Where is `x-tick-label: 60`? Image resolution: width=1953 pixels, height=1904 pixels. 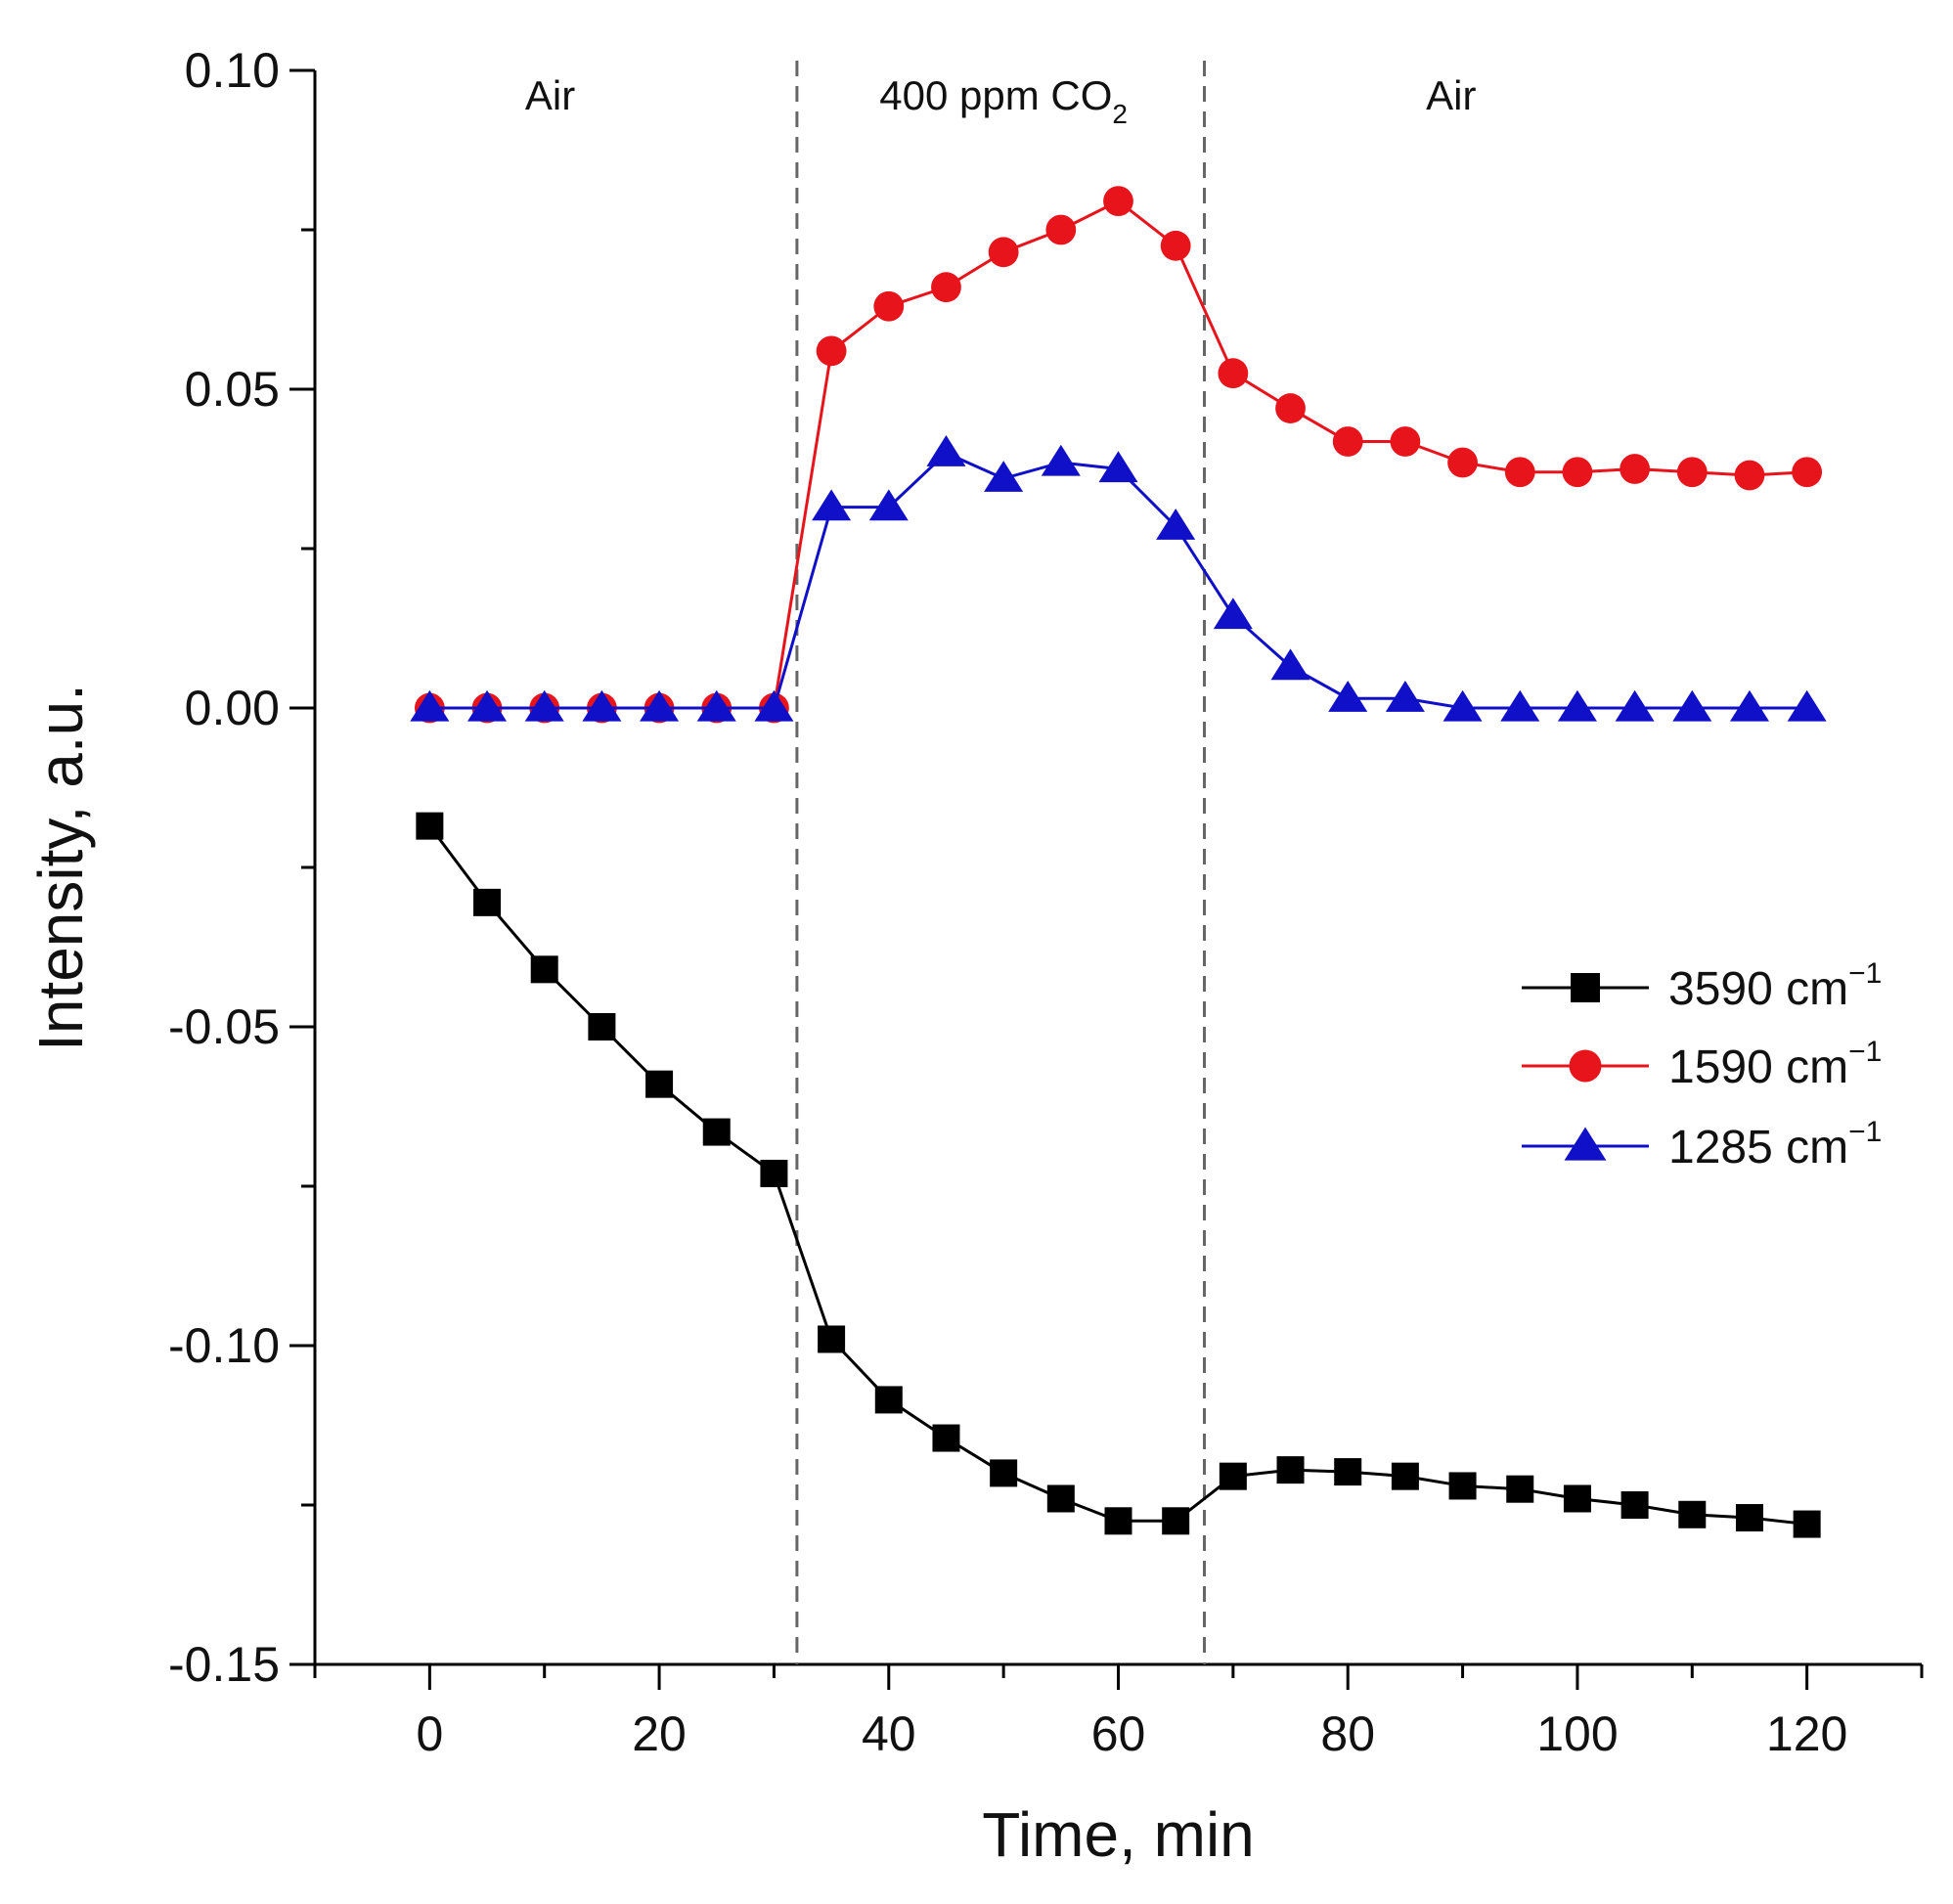
x-tick-label: 60 is located at coordinates (1118, 1733).